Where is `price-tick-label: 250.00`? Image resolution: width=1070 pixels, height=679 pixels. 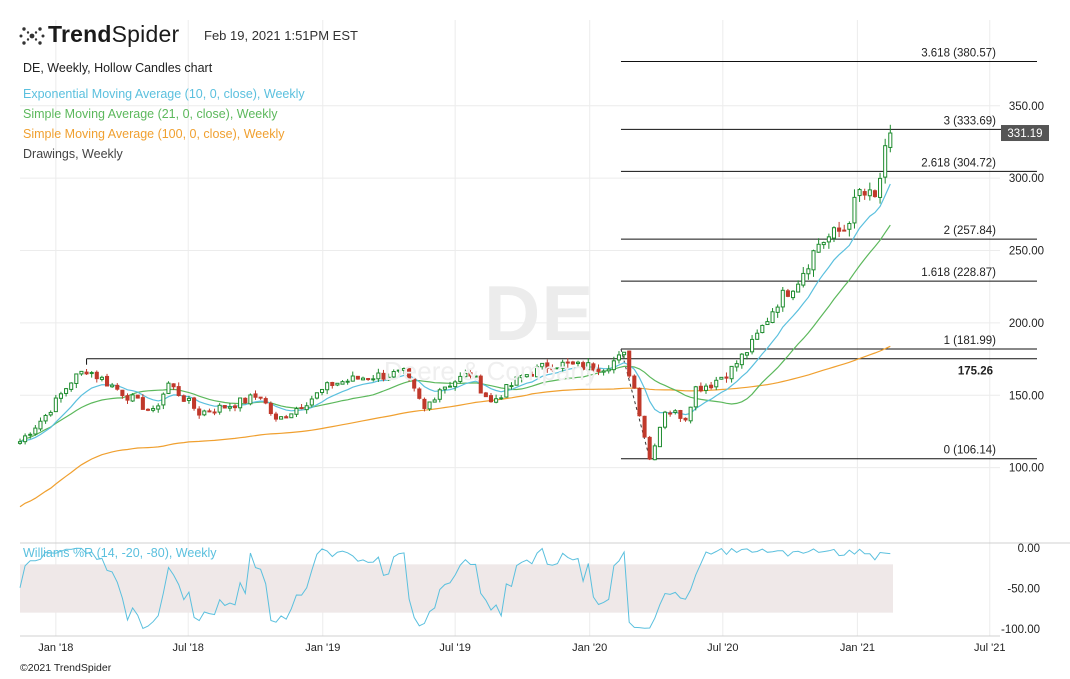 price-tick-label: 250.00 is located at coordinates (1026, 252).